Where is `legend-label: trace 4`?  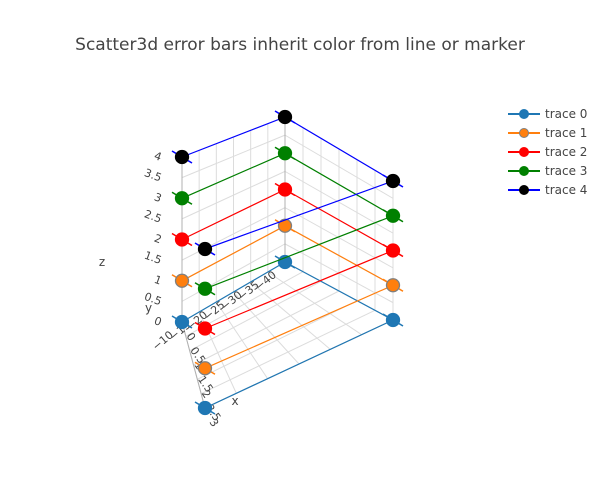
legend-label: trace 4 is located at coordinates (566, 190).